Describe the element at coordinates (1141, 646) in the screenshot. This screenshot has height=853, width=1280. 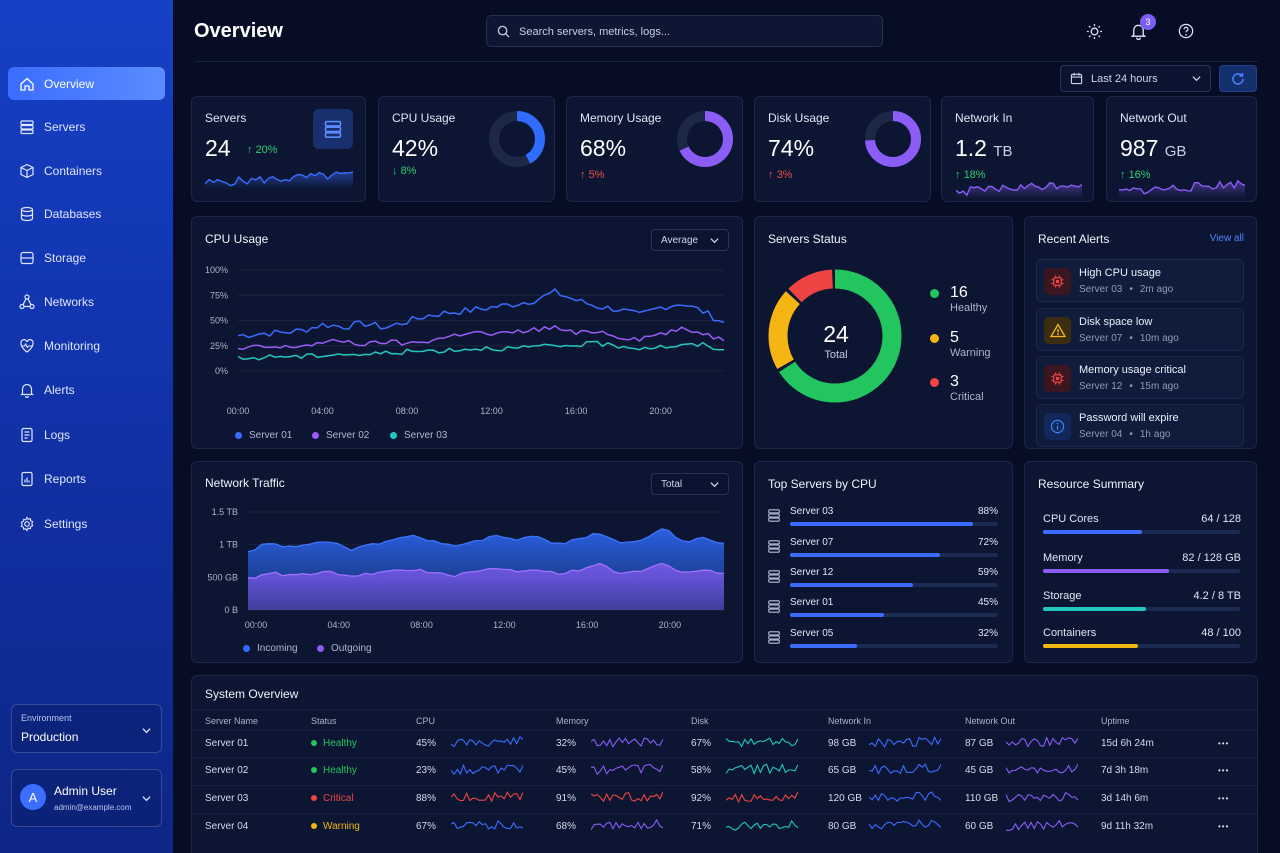
I see `progress-track` at that location.